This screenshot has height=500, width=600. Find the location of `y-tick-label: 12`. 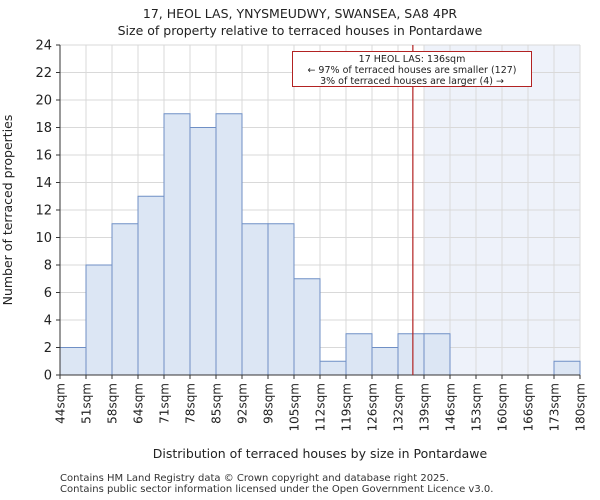

y-tick-label: 12 is located at coordinates (43, 211).